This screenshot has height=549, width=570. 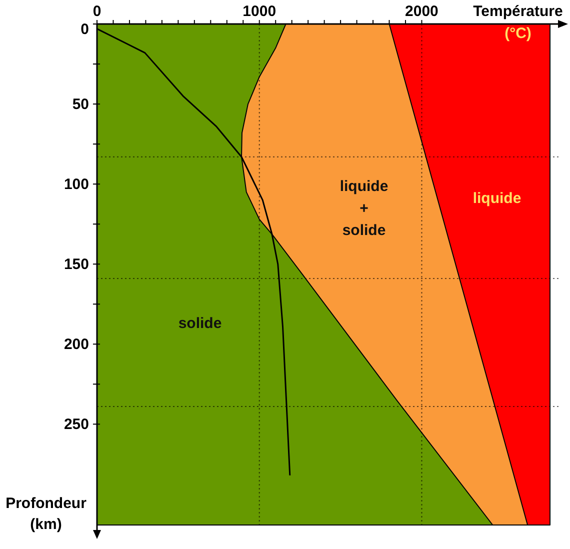 I want to click on annotation: solide, so click(x=200, y=323).